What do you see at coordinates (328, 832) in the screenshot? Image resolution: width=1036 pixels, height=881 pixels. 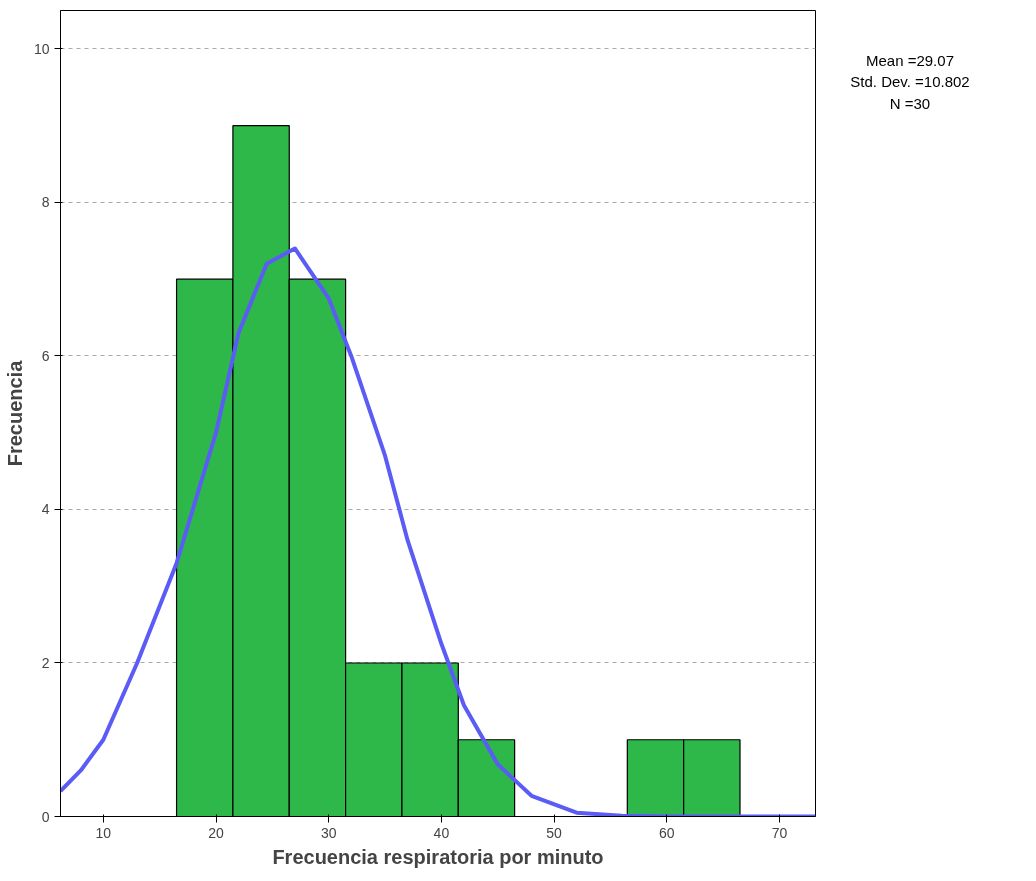 I see `x-tick-label: 30` at bounding box center [328, 832].